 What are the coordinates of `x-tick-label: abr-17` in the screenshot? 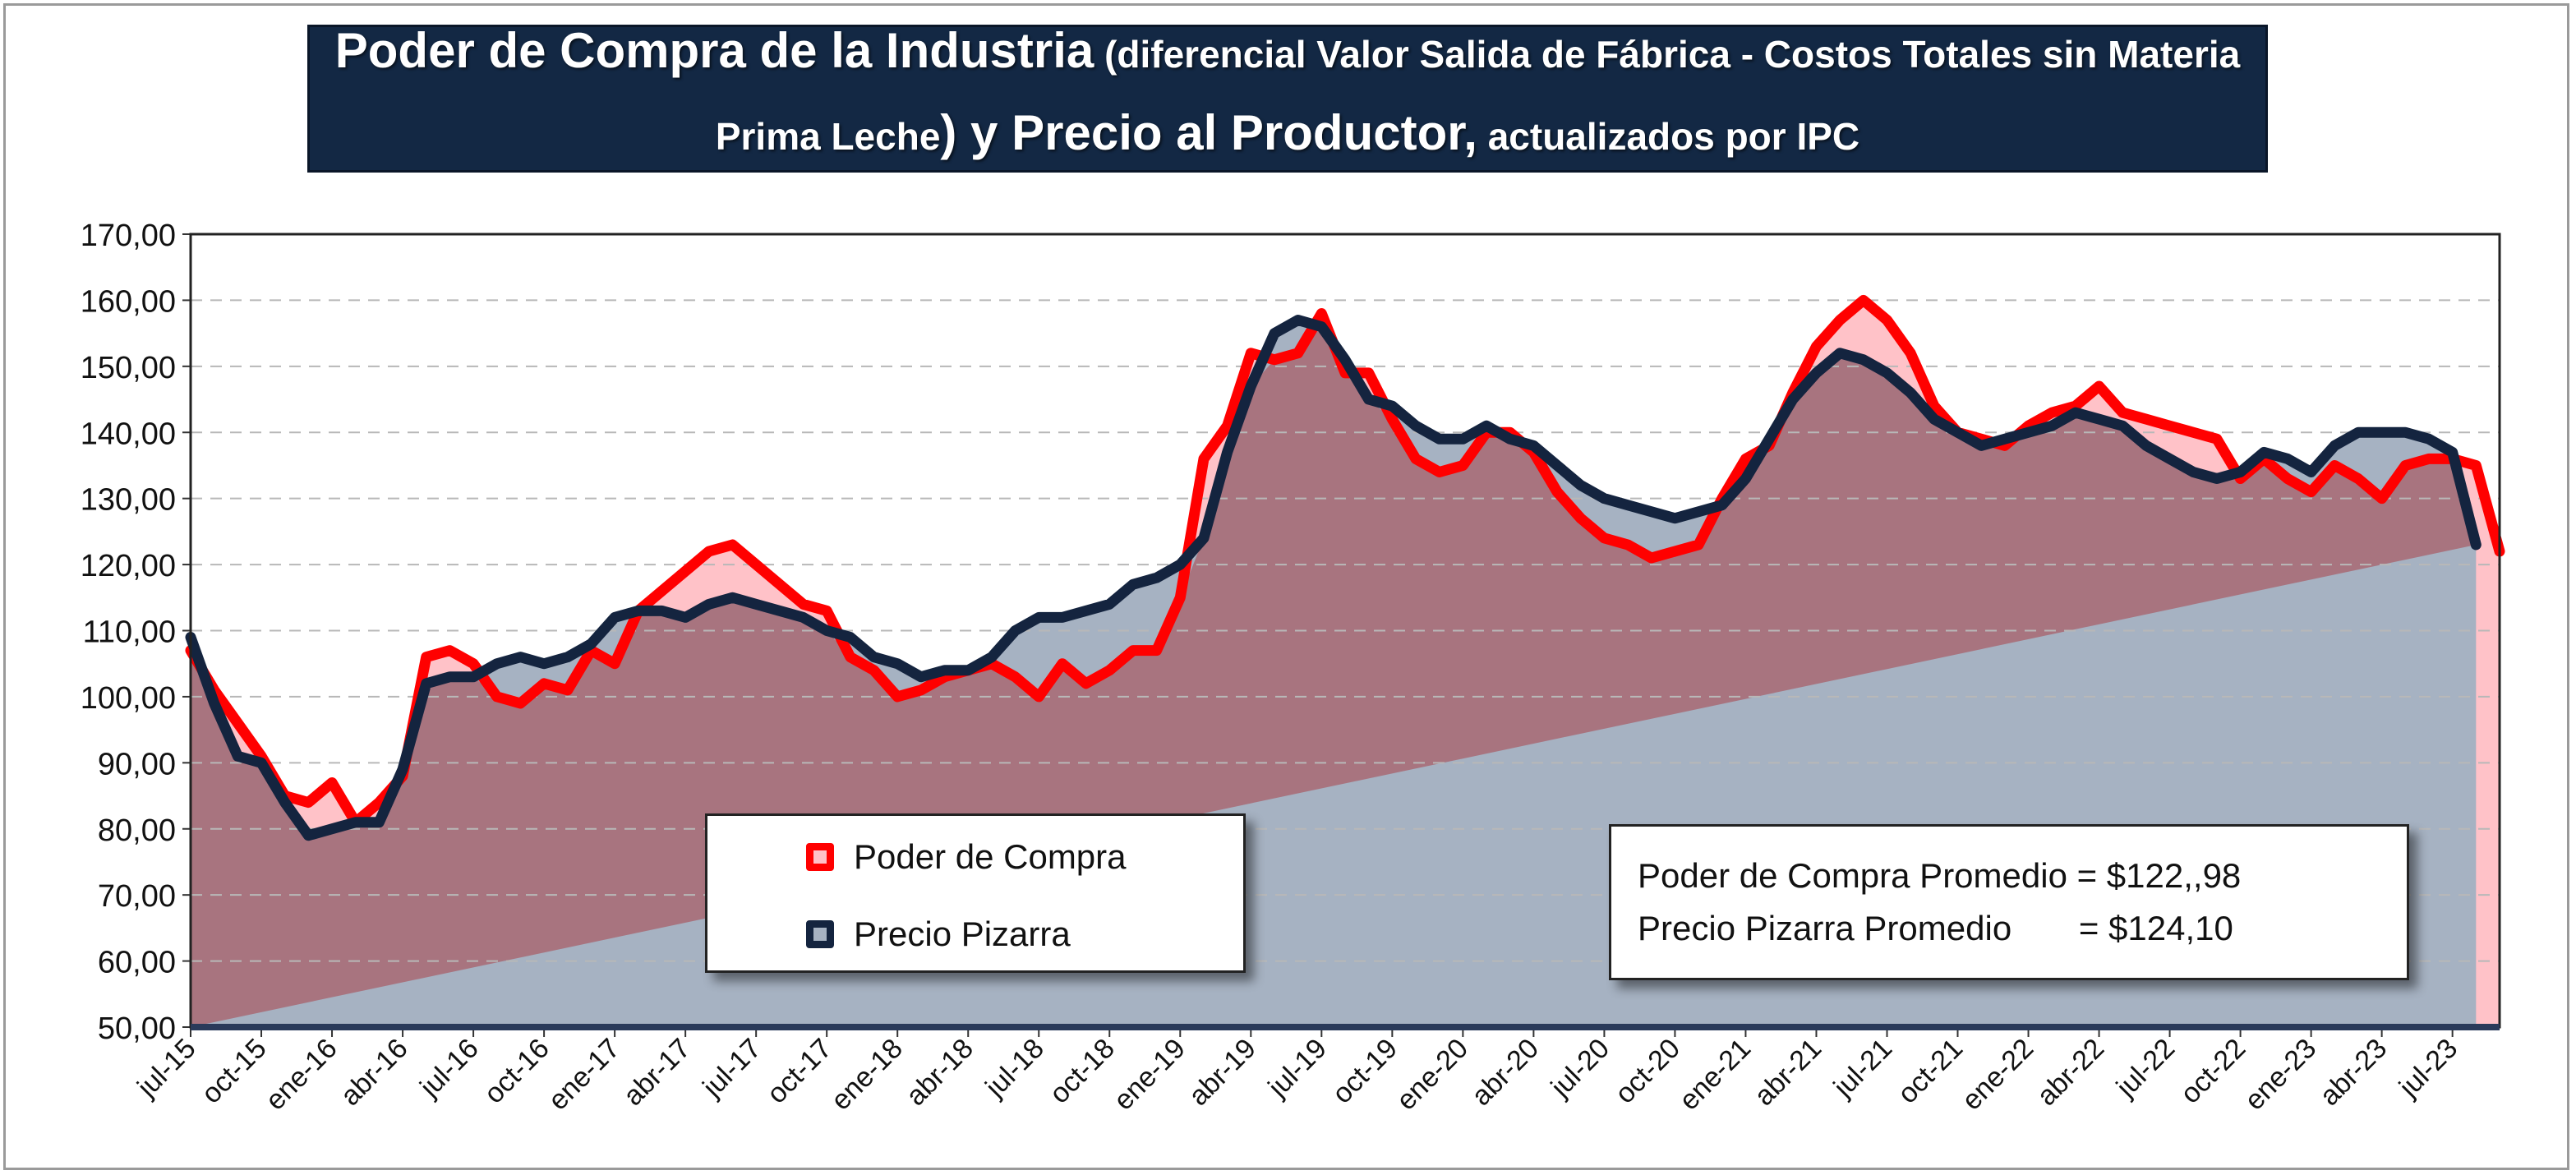 It's located at (656, 1072).